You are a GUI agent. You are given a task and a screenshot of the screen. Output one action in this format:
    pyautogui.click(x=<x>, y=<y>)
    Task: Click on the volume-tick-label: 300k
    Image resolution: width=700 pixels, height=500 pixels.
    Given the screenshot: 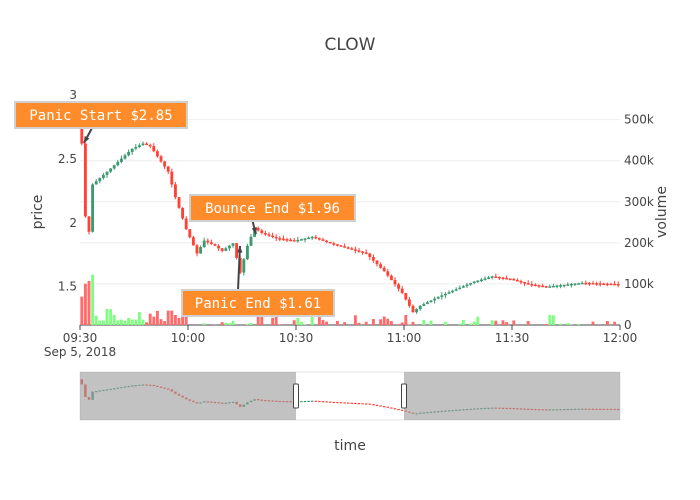 What is the action you would take?
    pyautogui.click(x=639, y=202)
    